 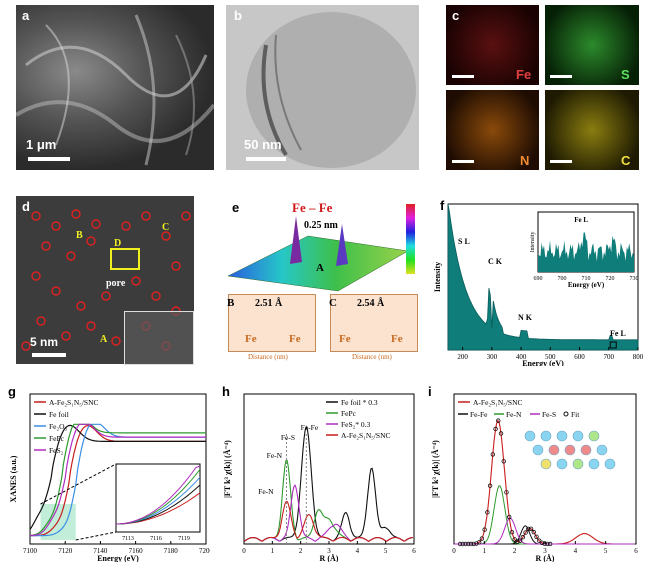 What do you see at coordinates (227, 469) in the screenshot?
I see `y-axis-label: |FT k³ χ(k)| (Å⁻⁴)` at bounding box center [227, 469].